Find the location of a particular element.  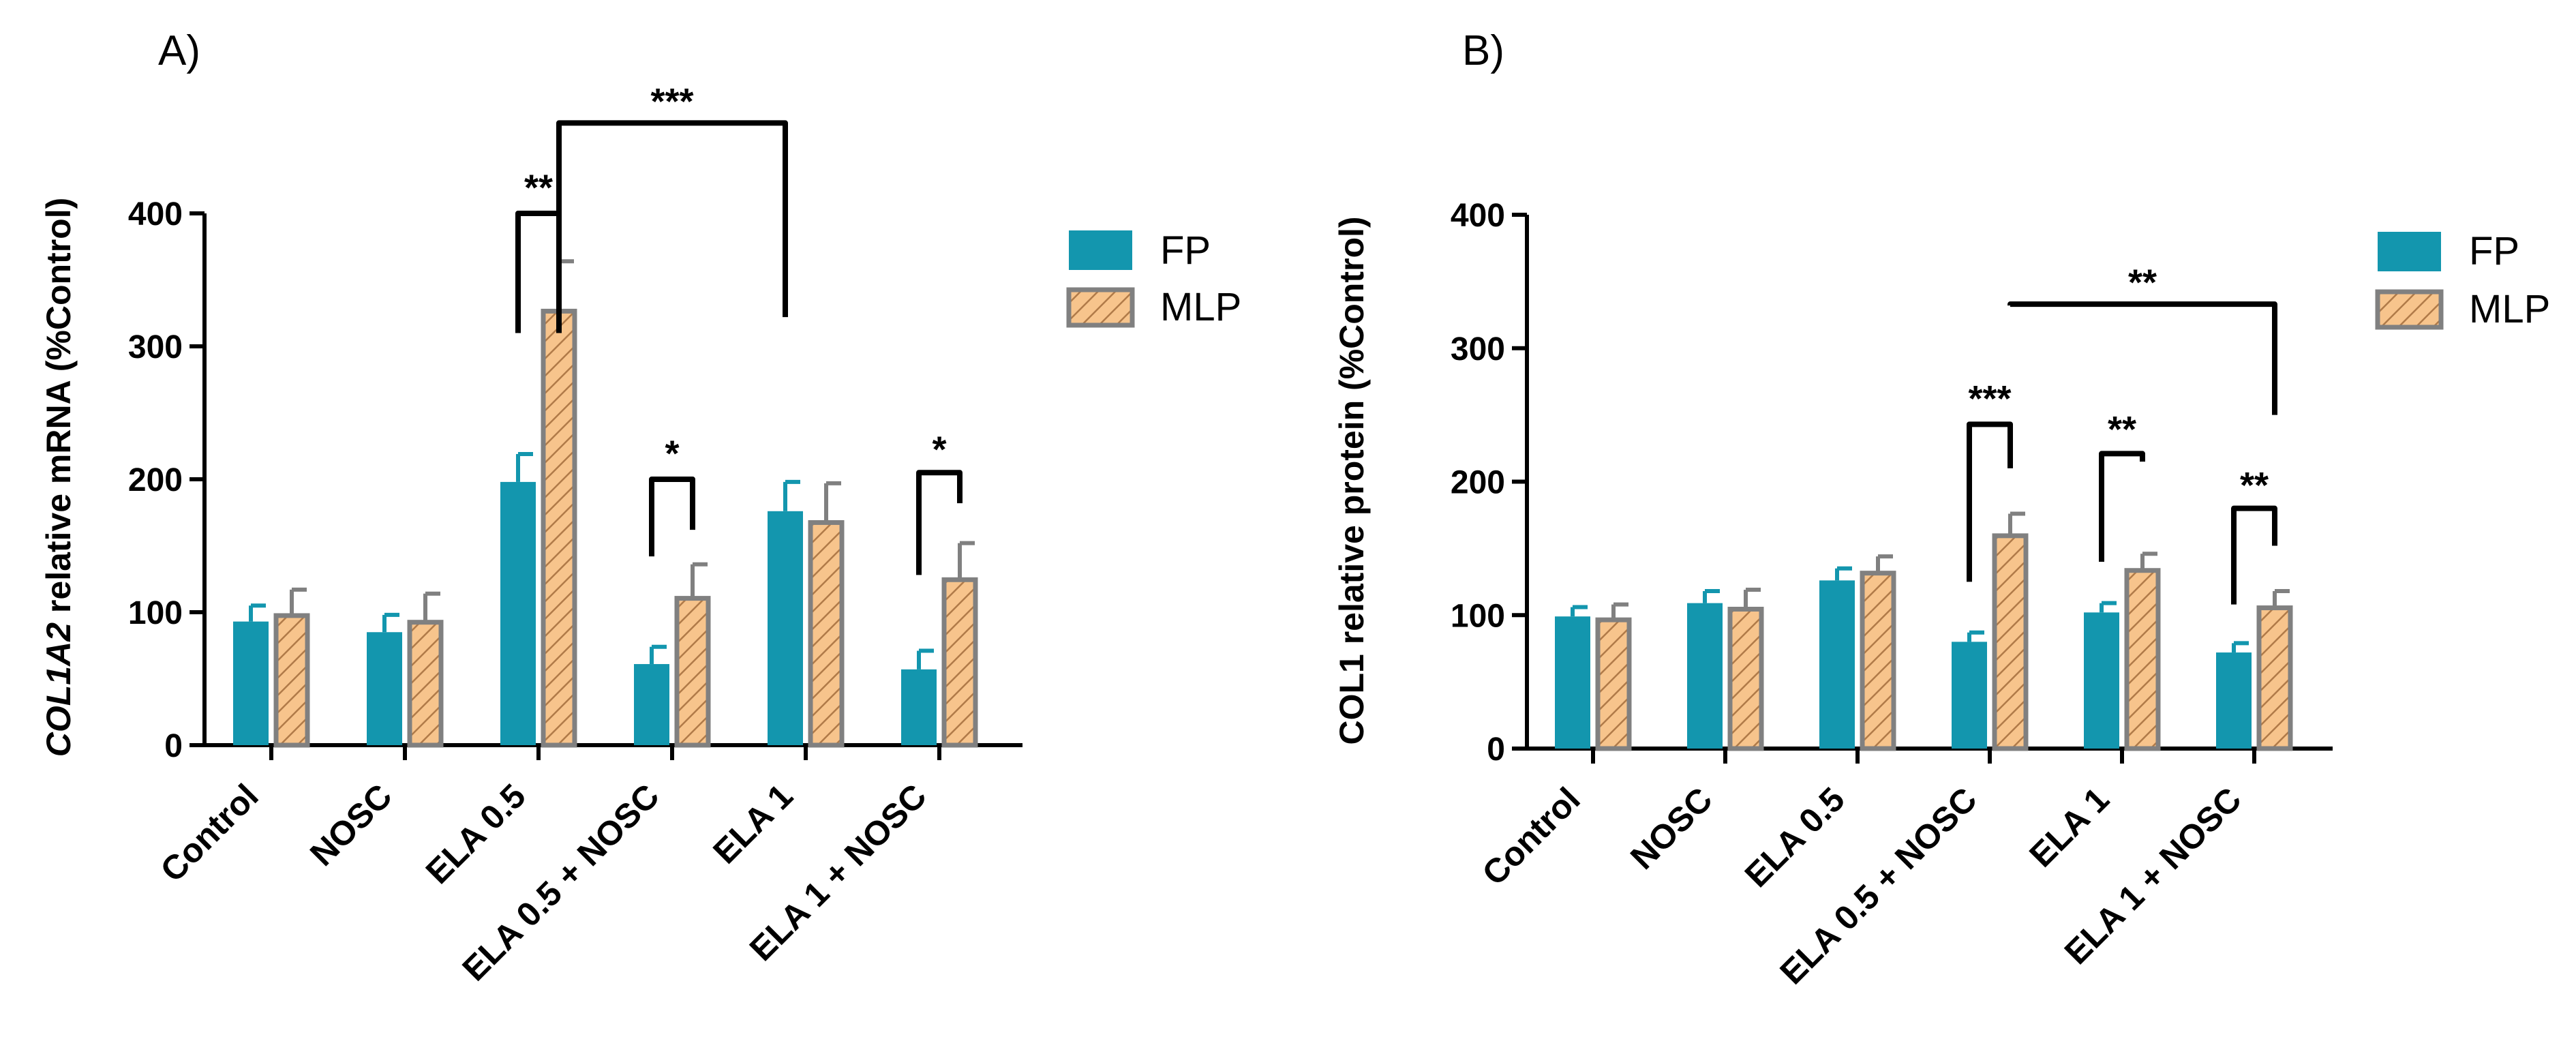

panel-a-y-tick-label: 0 is located at coordinates (173, 746).